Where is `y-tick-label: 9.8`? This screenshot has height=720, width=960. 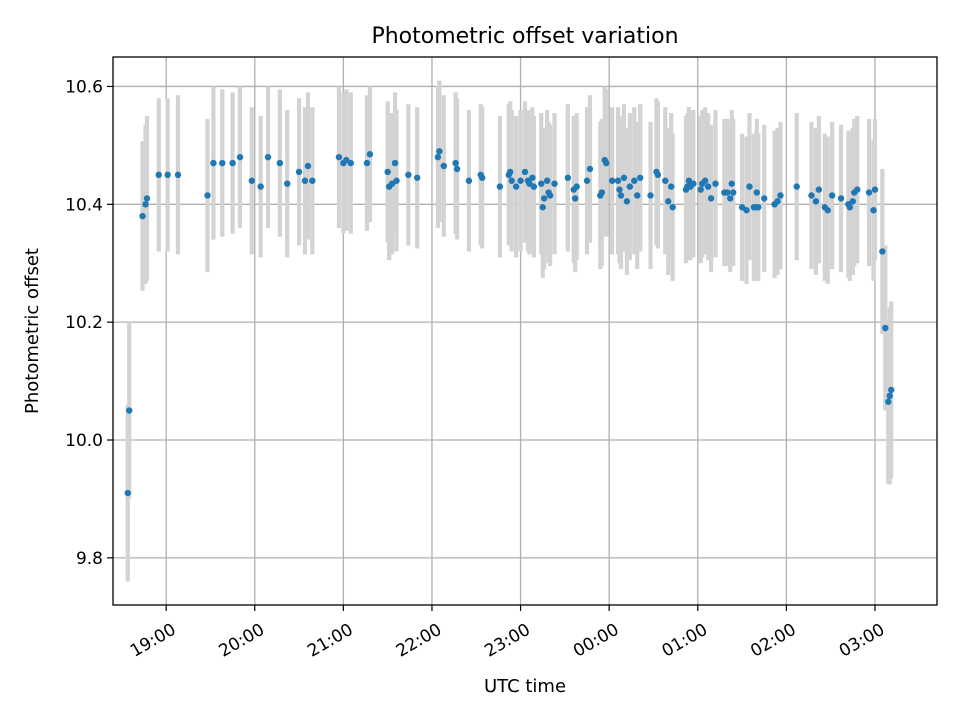 y-tick-label: 9.8 is located at coordinates (89, 559).